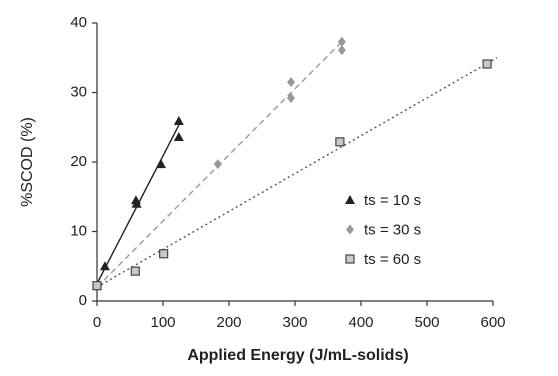  What do you see at coordinates (27, 162) in the screenshot?
I see `y-axis-label: %SCOD (%)` at bounding box center [27, 162].